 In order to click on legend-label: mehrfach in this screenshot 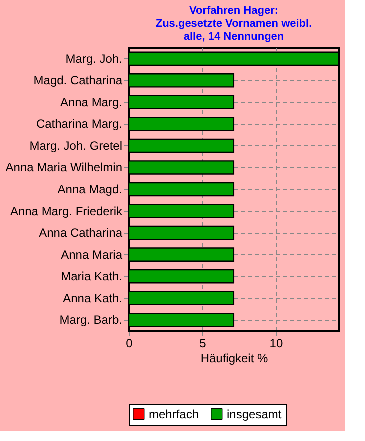, I will do `click(174, 414)`.